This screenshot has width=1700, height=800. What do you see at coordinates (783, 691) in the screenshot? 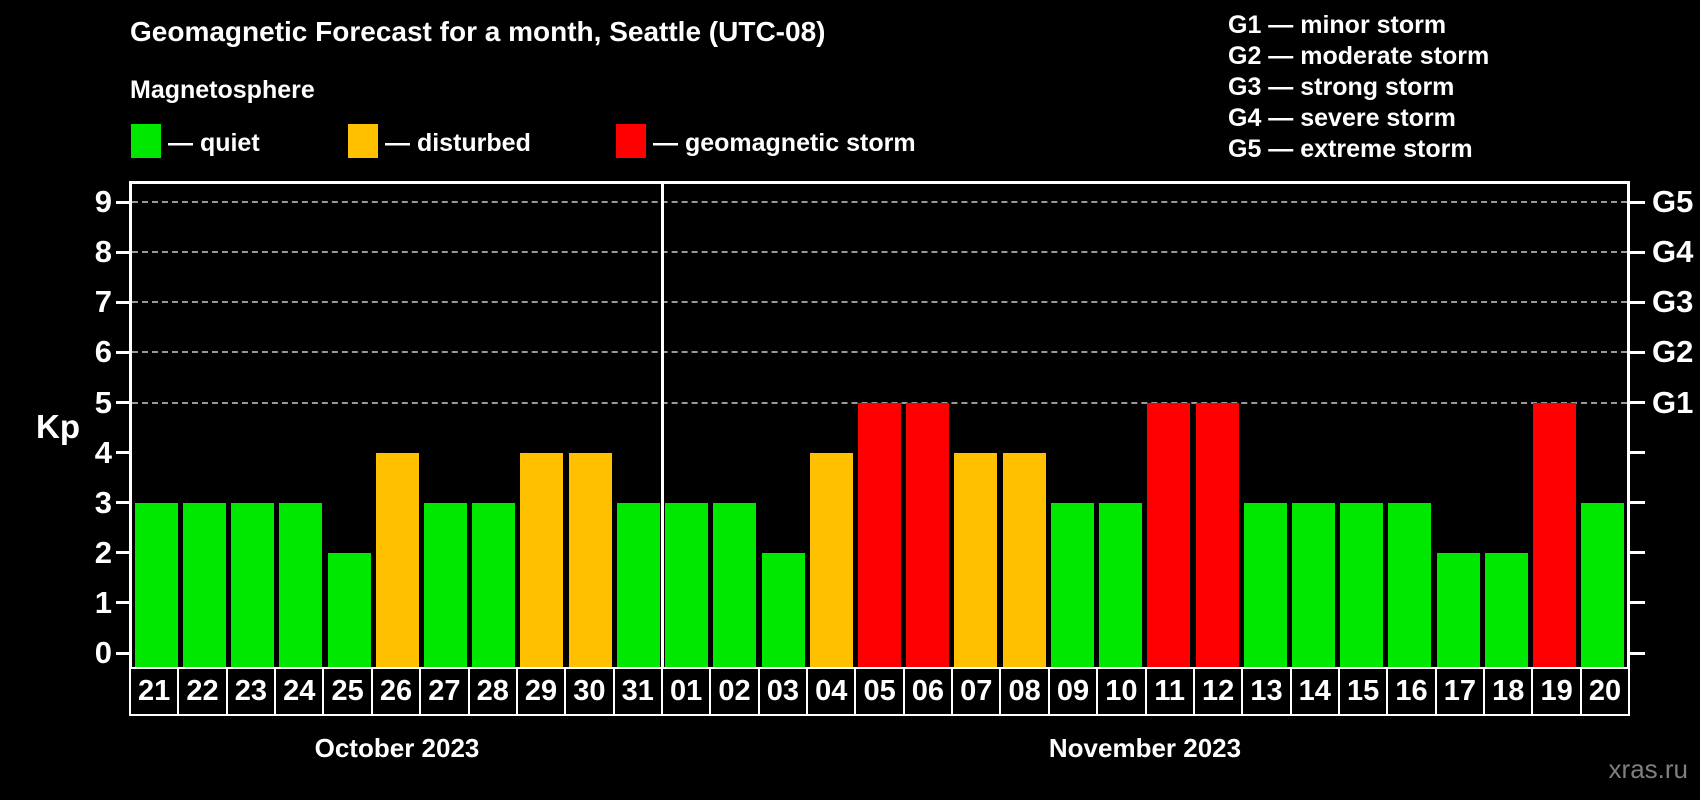
I see `day-box-03: 03` at bounding box center [783, 691].